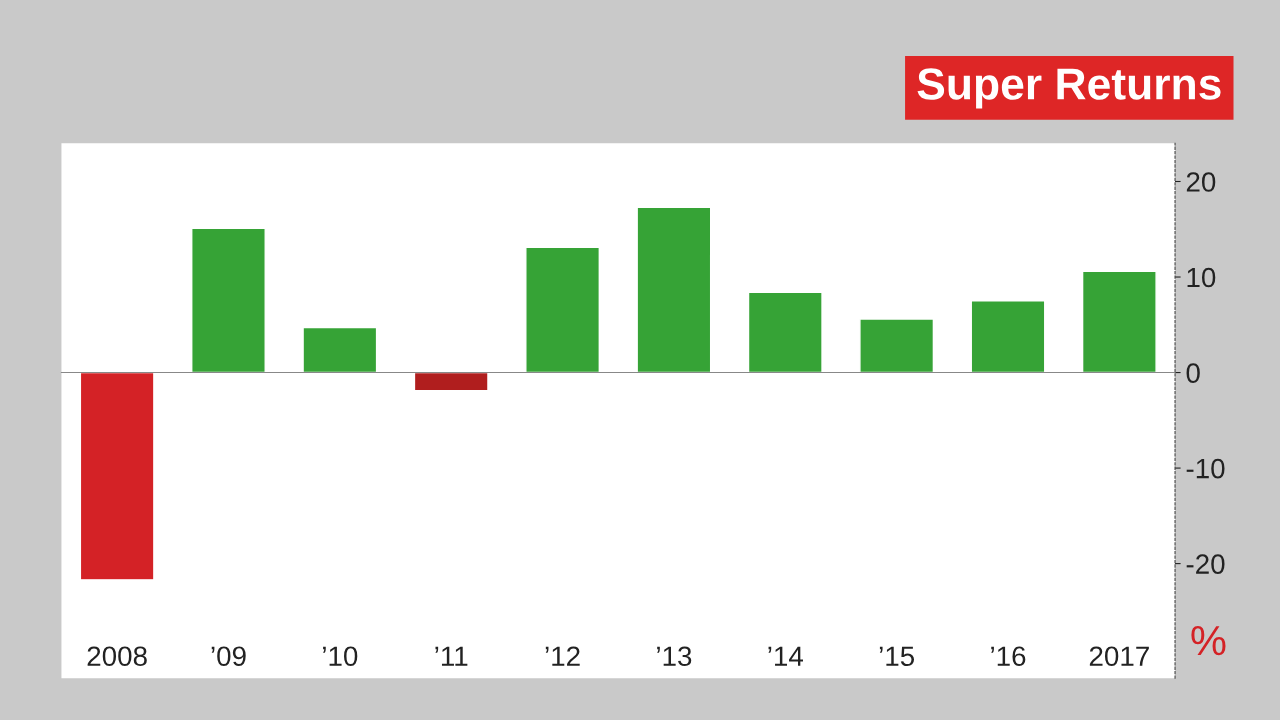 This screenshot has height=720, width=1280. What do you see at coordinates (562, 656) in the screenshot?
I see `x-tick-label: ’12` at bounding box center [562, 656].